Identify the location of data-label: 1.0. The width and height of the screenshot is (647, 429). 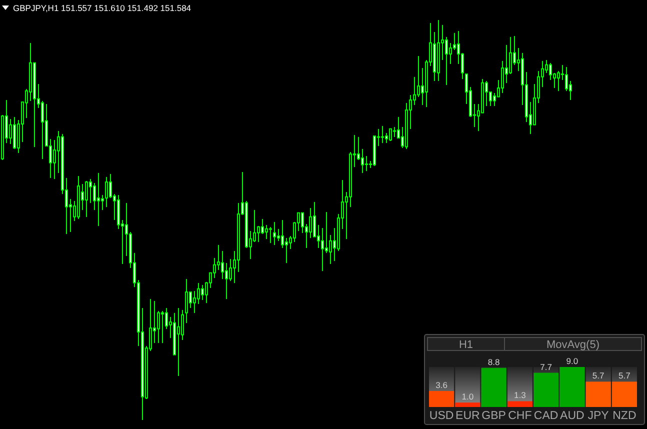
(468, 397).